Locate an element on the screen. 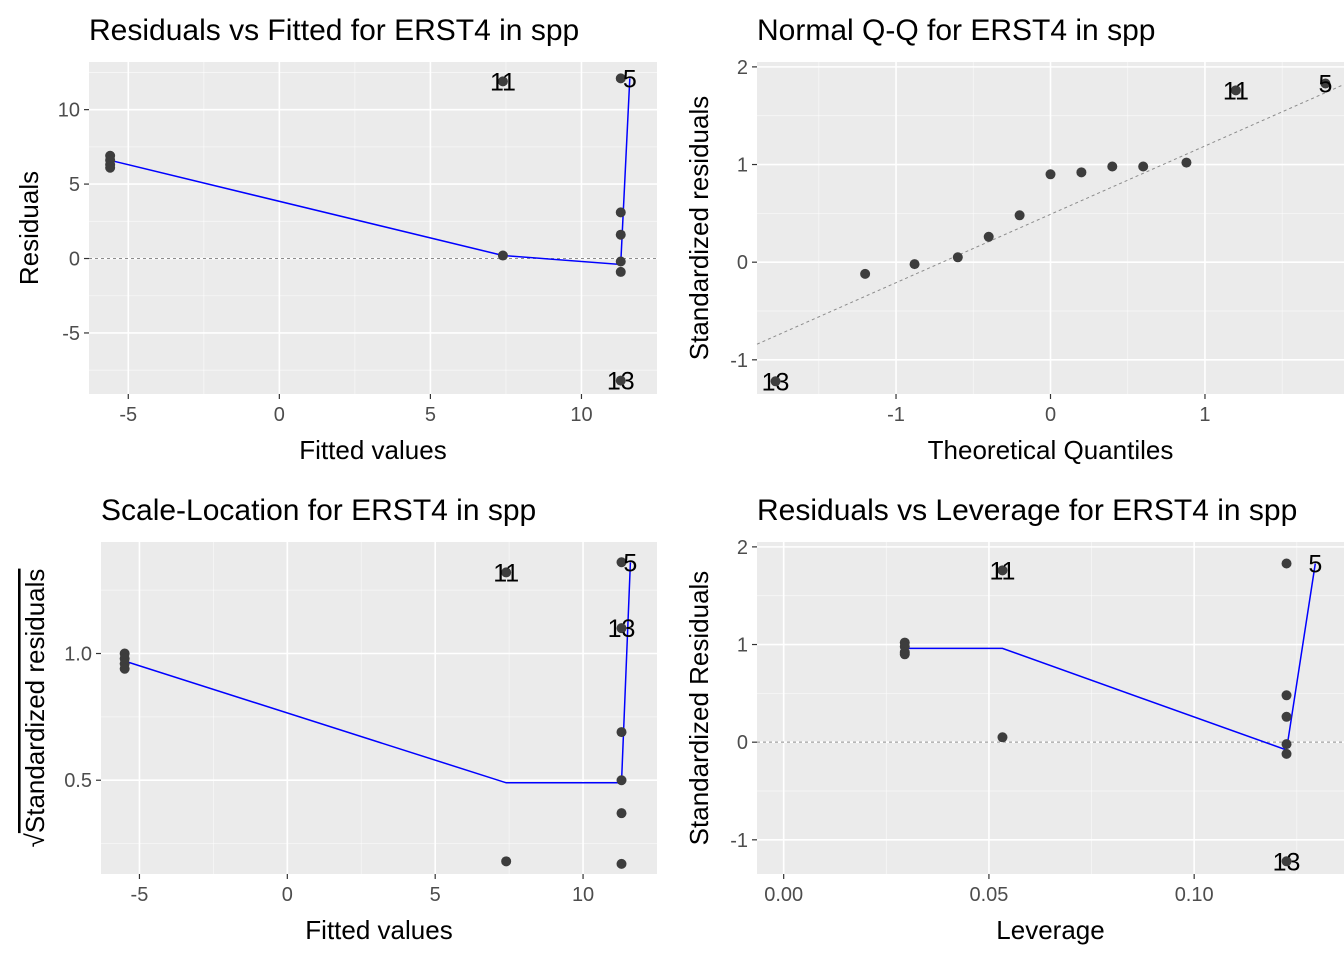  y-tick-label: 1 is located at coordinates (742, 166).